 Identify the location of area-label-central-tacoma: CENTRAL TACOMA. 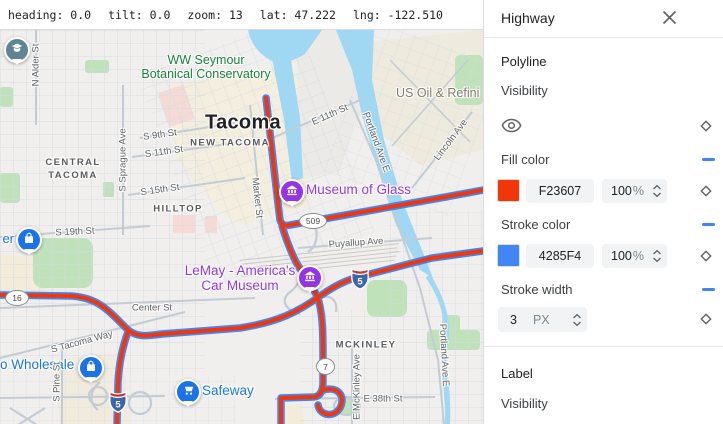
(73, 169).